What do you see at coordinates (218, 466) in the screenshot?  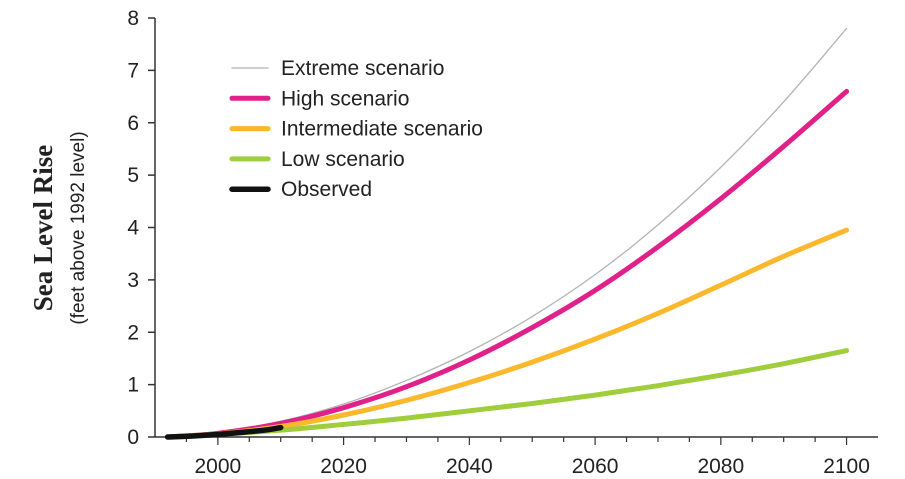 I see `x-tick-label: 2000` at bounding box center [218, 466].